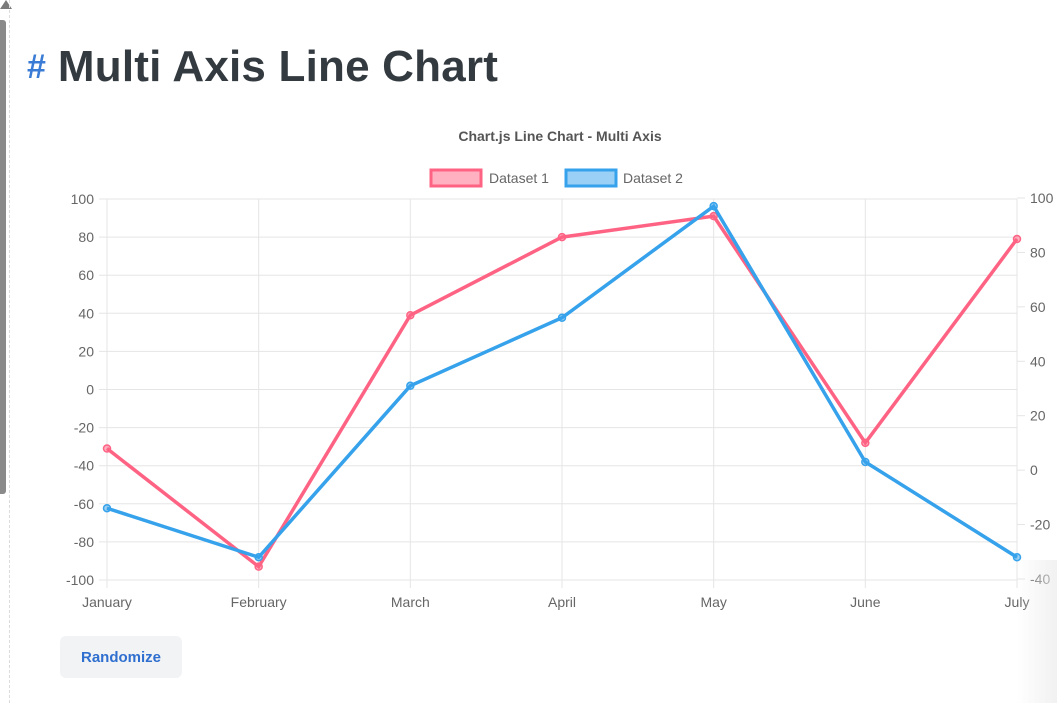 This screenshot has height=703, width=1057. Describe the element at coordinates (1038, 416) in the screenshot. I see `y-right-tick-label: 20` at that location.